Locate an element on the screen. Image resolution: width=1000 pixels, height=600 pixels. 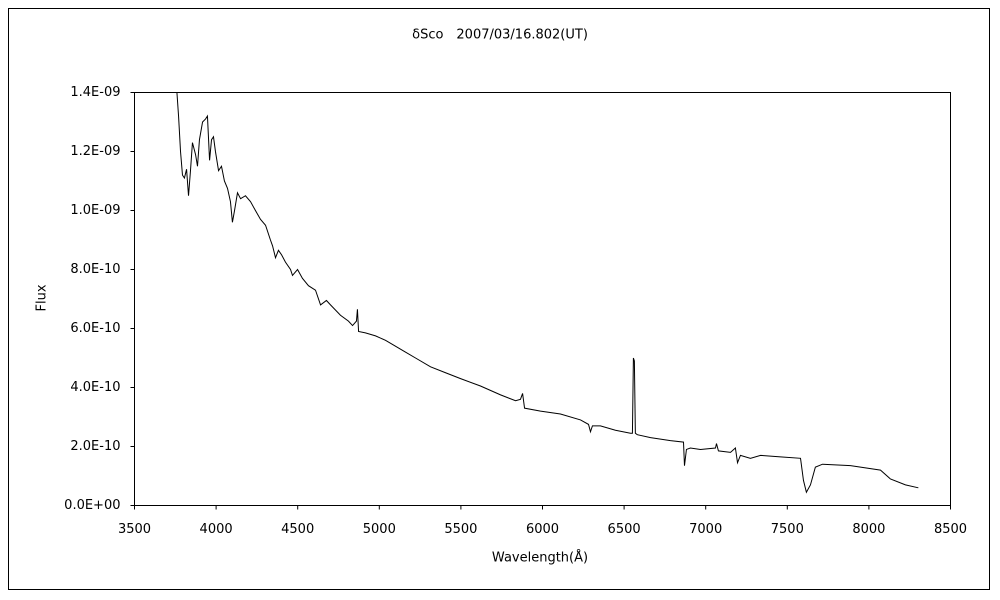
y-tick-label: 0.0E+00 is located at coordinates (92, 505).